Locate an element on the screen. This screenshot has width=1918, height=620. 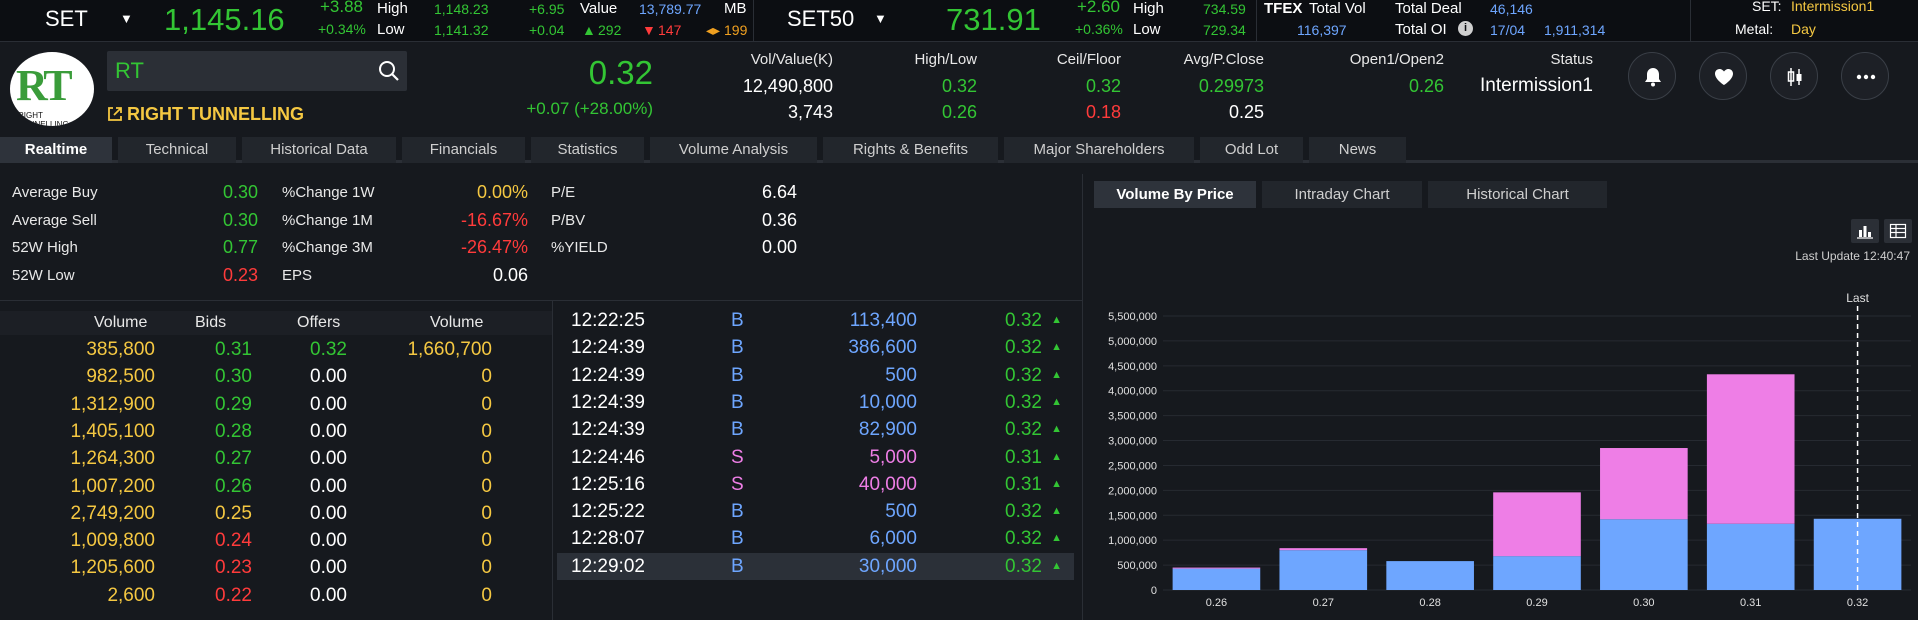
tick-volume: 10,000 is located at coordinates (887, 402).